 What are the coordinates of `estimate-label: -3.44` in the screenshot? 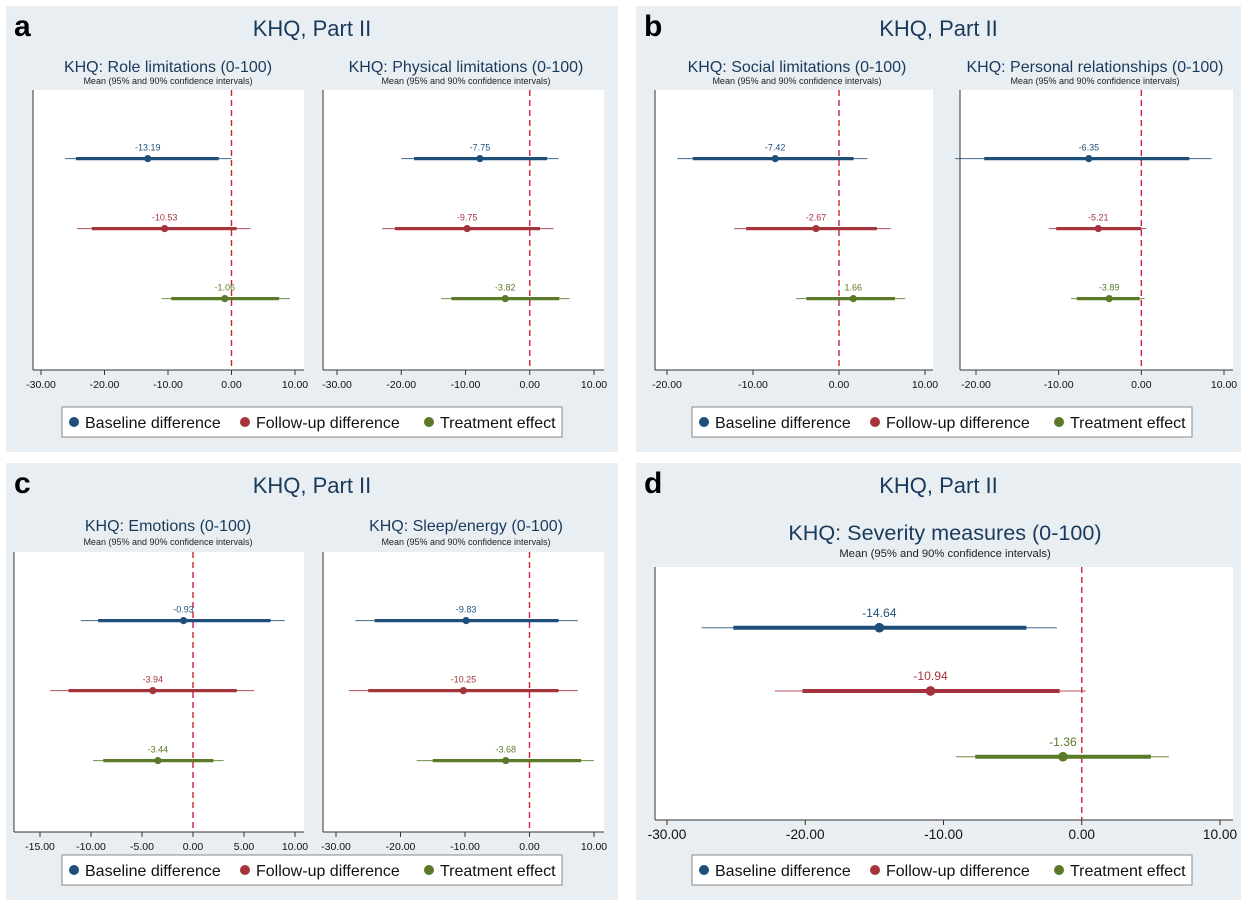 It's located at (158, 750).